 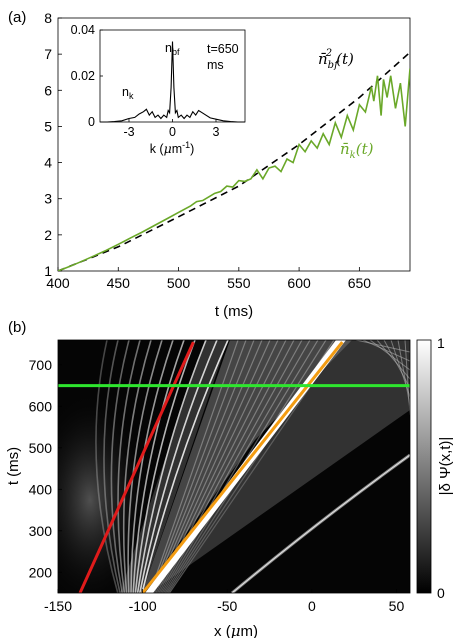 What do you see at coordinates (41, 406) in the screenshot?
I see `panel-b-ytick-label: 600` at bounding box center [41, 406].